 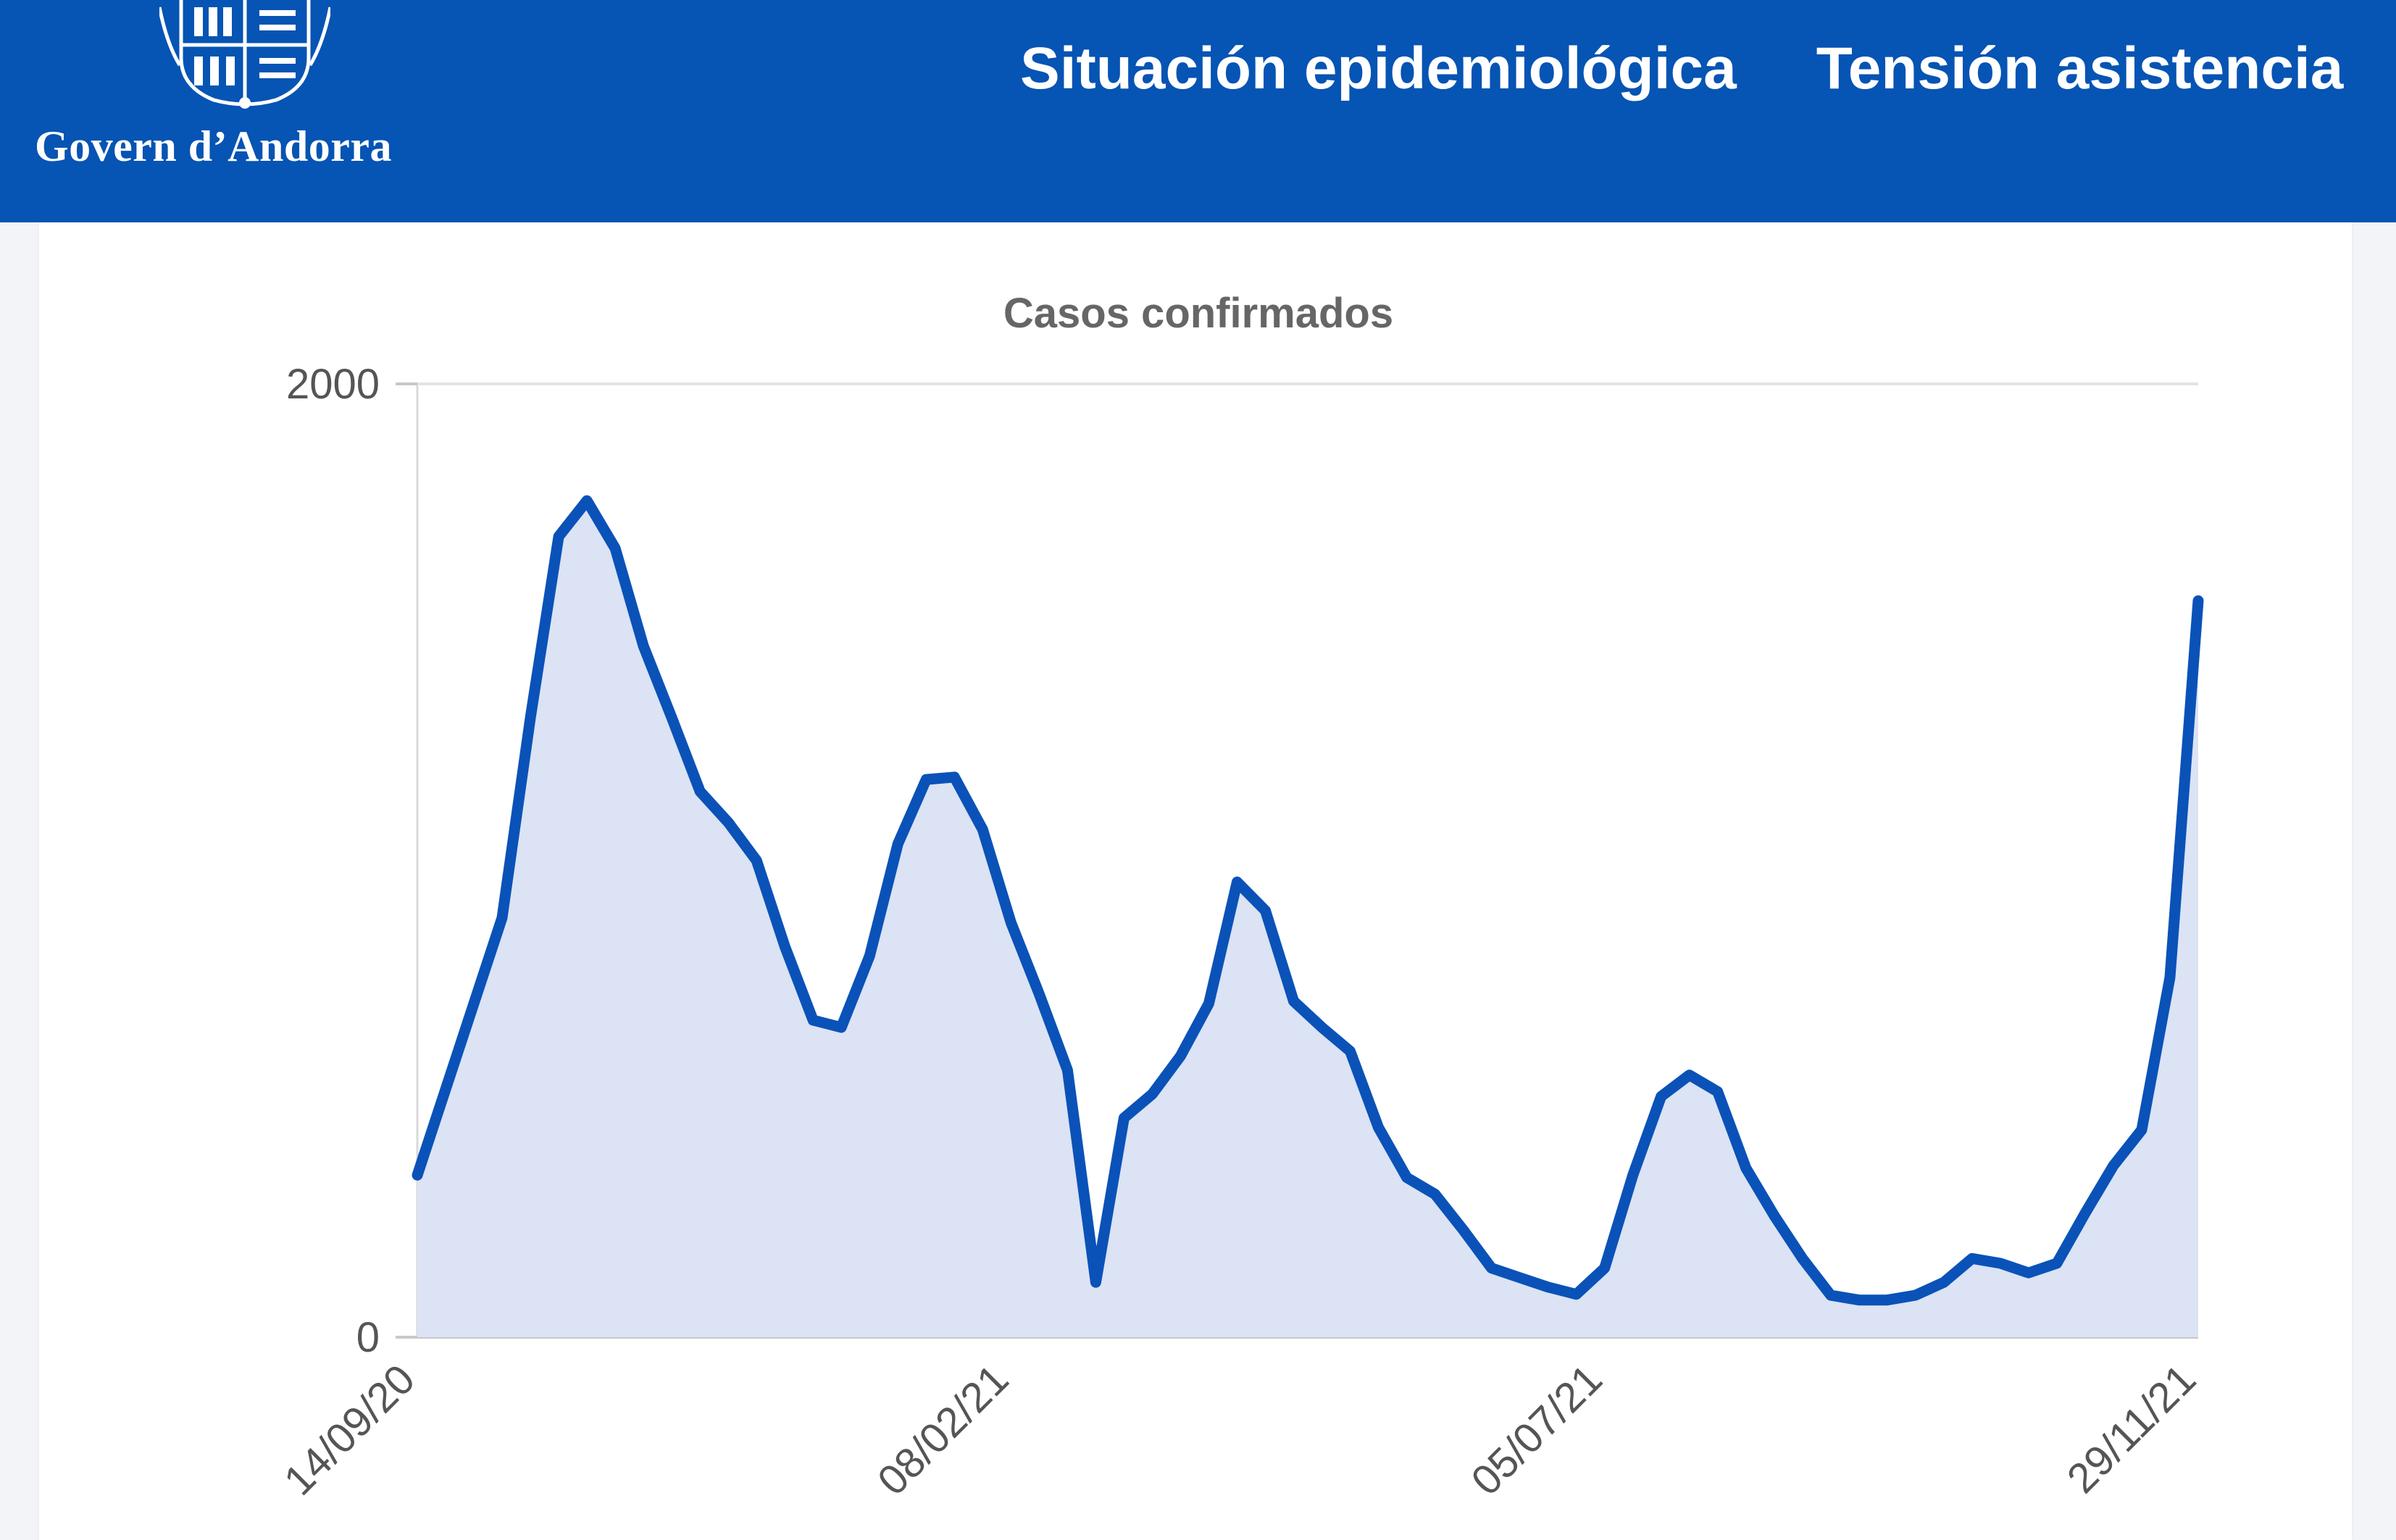 What do you see at coordinates (333, 861) in the screenshot?
I see `y-axis-ticks: 0 2000` at bounding box center [333, 861].